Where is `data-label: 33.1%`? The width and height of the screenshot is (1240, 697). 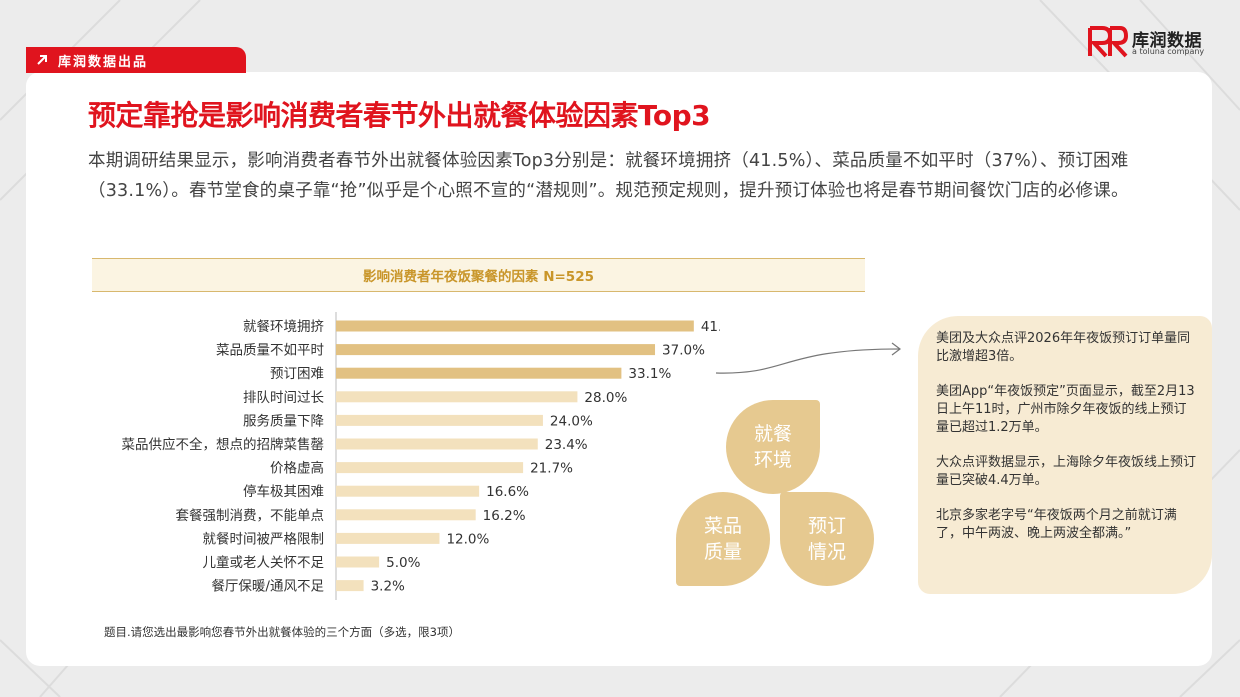
data-label: 33.1% is located at coordinates (649, 374).